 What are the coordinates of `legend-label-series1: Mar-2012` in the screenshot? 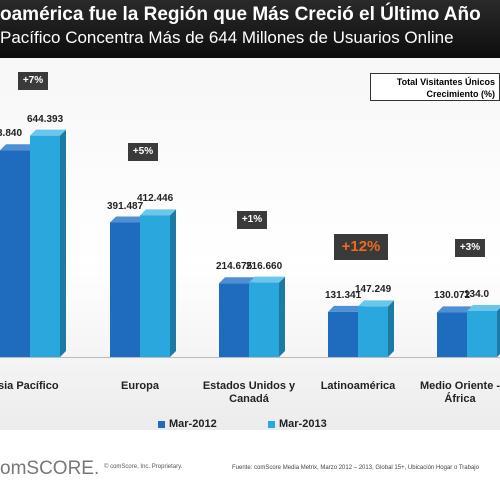 It's located at (193, 424).